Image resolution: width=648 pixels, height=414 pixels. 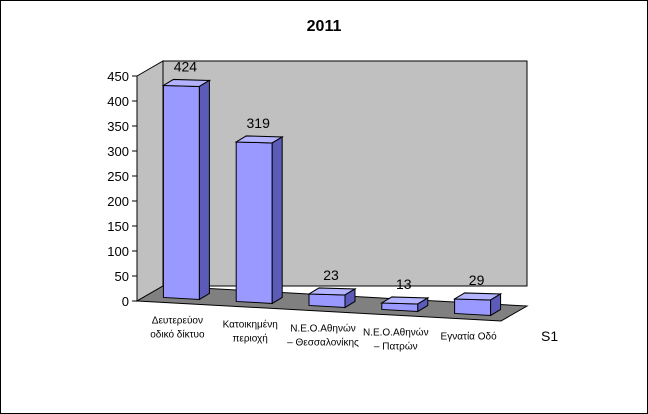 I want to click on category-label: Δευτερεύον, so click(x=177, y=320).